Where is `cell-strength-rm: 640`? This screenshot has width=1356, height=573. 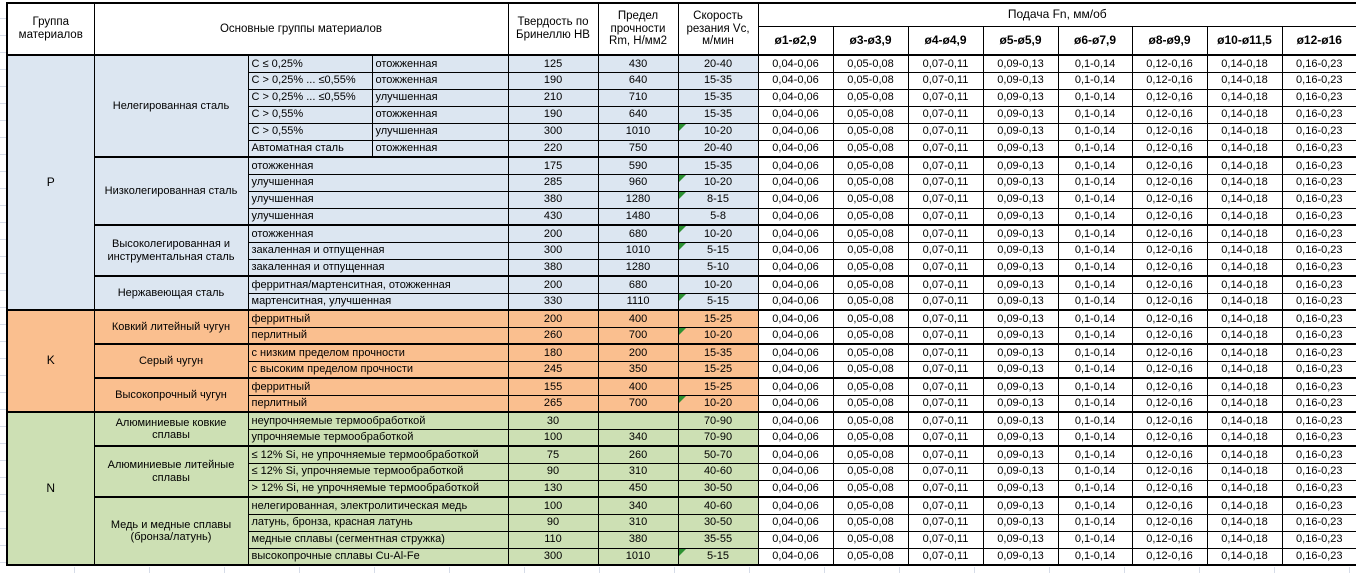
cell-strength-rm: 640 is located at coordinates (638, 114).